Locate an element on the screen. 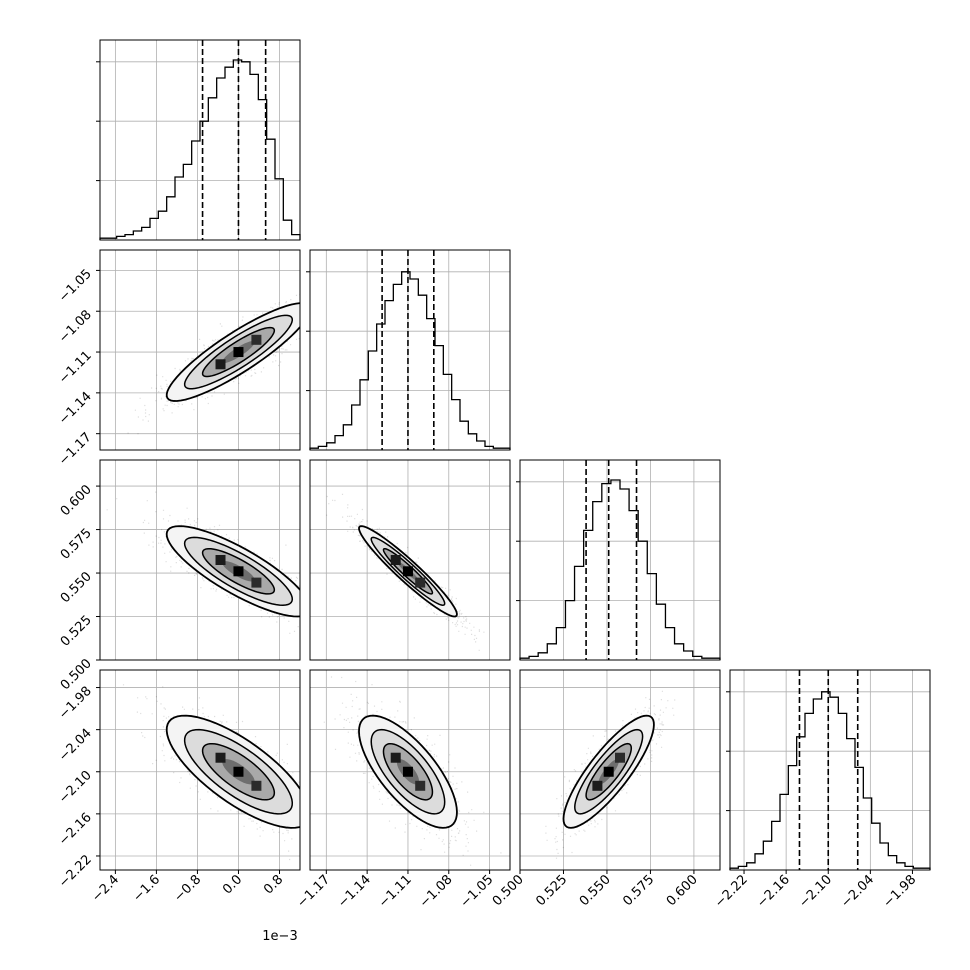 This screenshot has width=970, height=970. x-tick-label: −1.6 is located at coordinates (146, 888).